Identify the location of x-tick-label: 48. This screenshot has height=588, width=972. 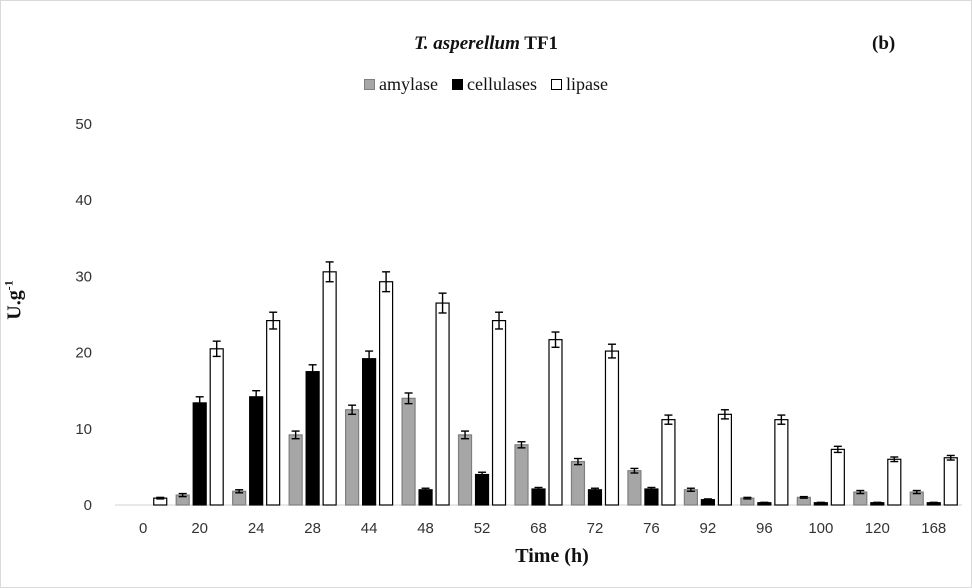
(425, 528).